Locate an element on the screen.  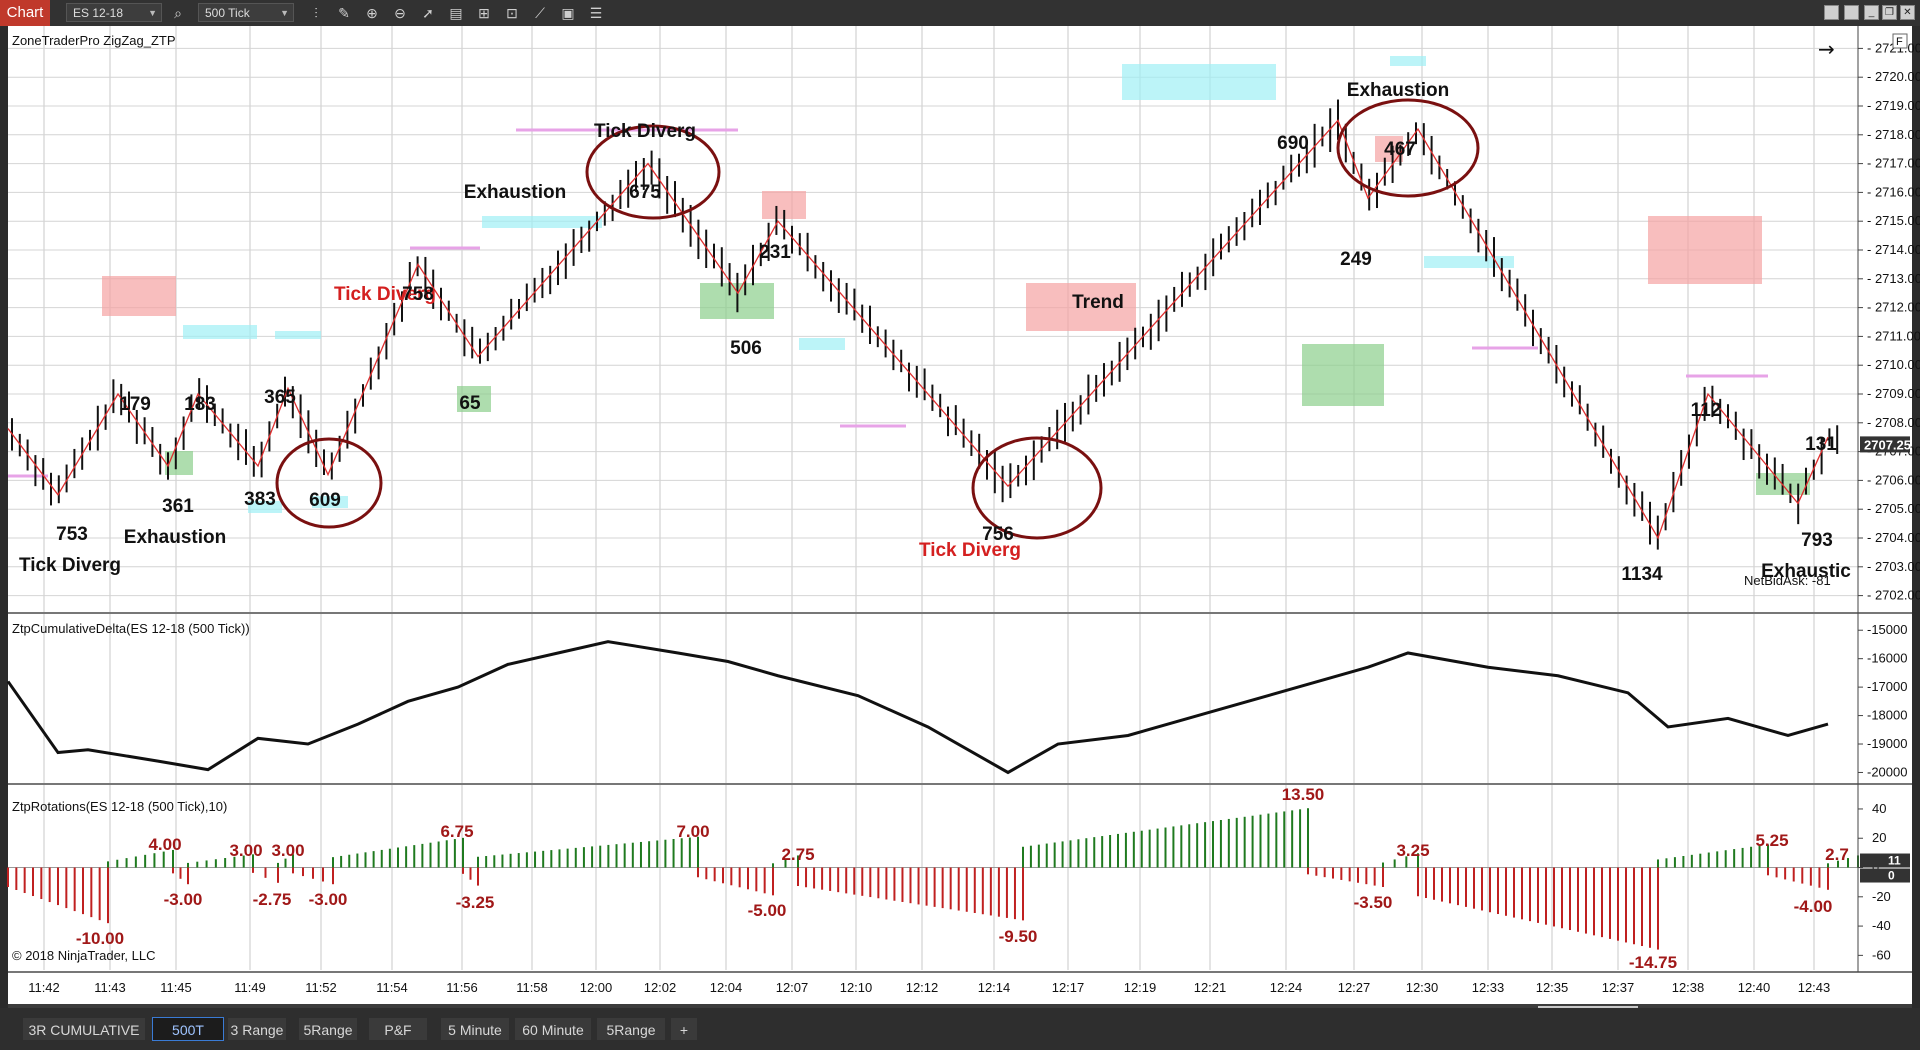
x-tick-label: 11:49 is located at coordinates (250, 987).